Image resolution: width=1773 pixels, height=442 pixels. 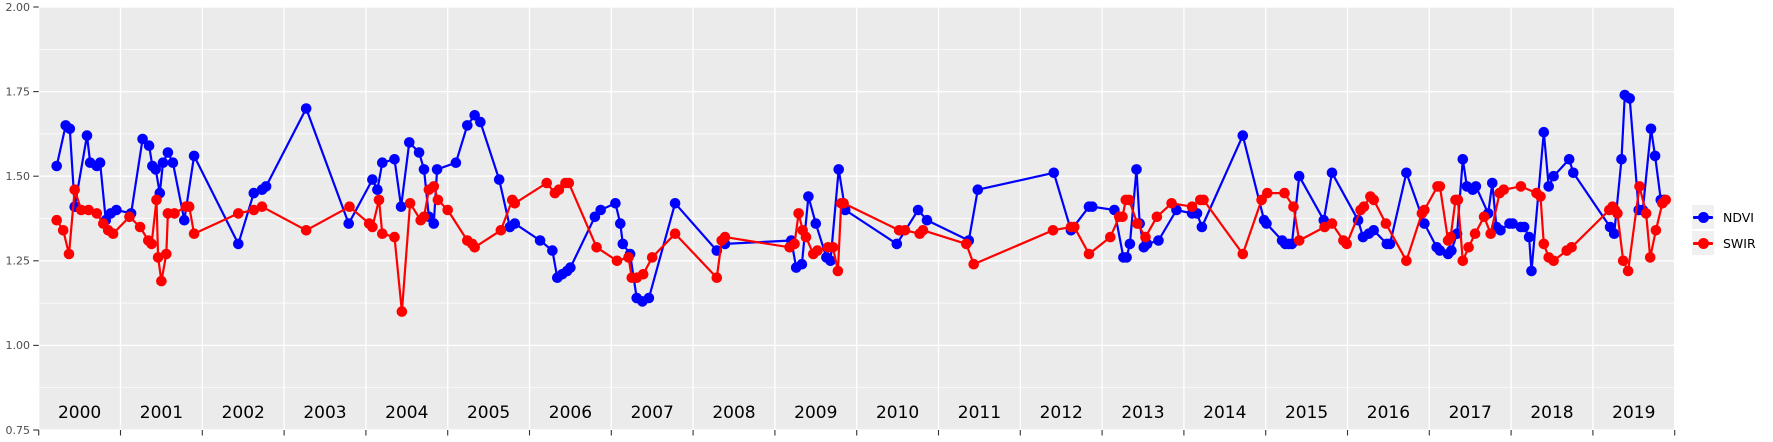 I want to click on y-axis-tick-label: 2.00, so click(x=18, y=7).